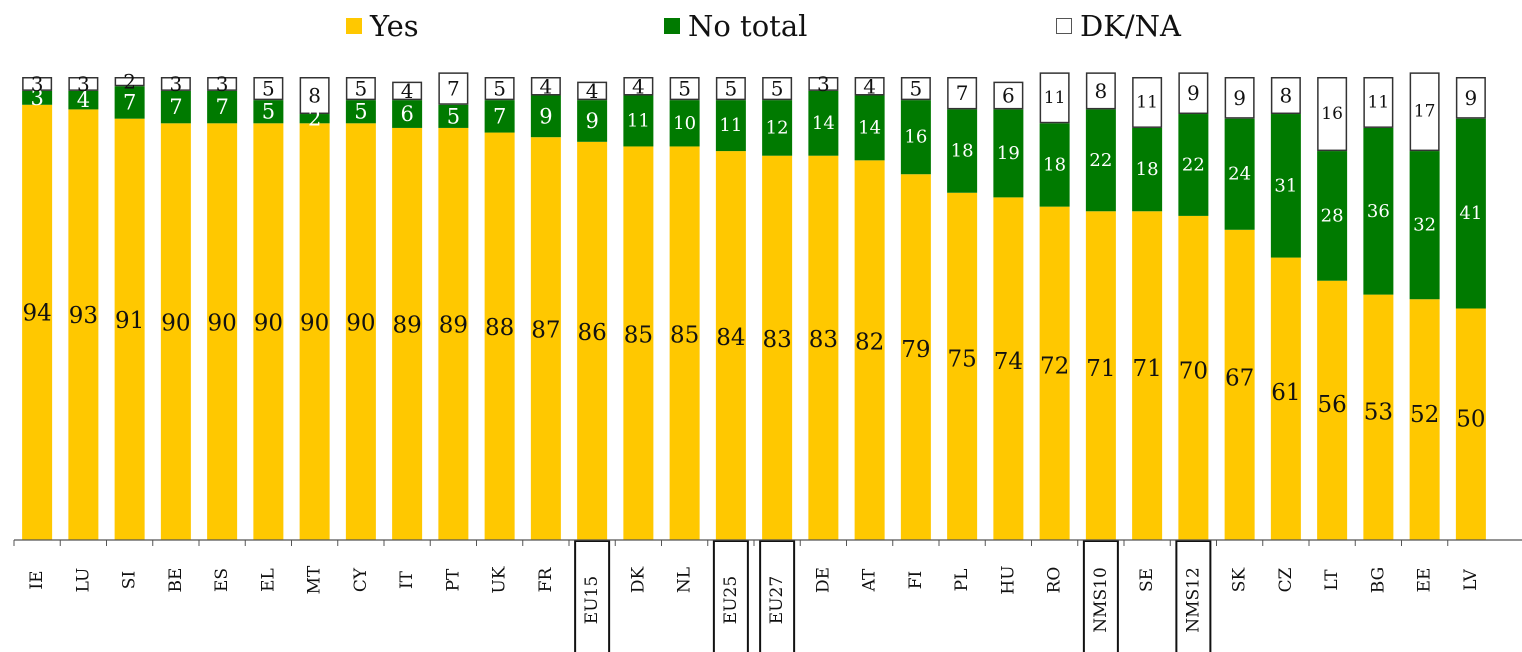 The width and height of the screenshot is (1522, 652). What do you see at coordinates (869, 343) in the screenshot?
I see `label-yes-at: 82` at bounding box center [869, 343].